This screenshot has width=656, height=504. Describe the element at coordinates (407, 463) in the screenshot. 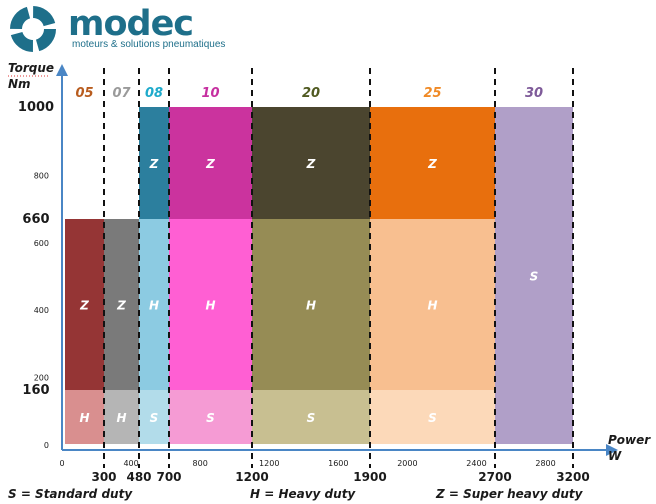

I see `x-tick-label: 2000` at that location.